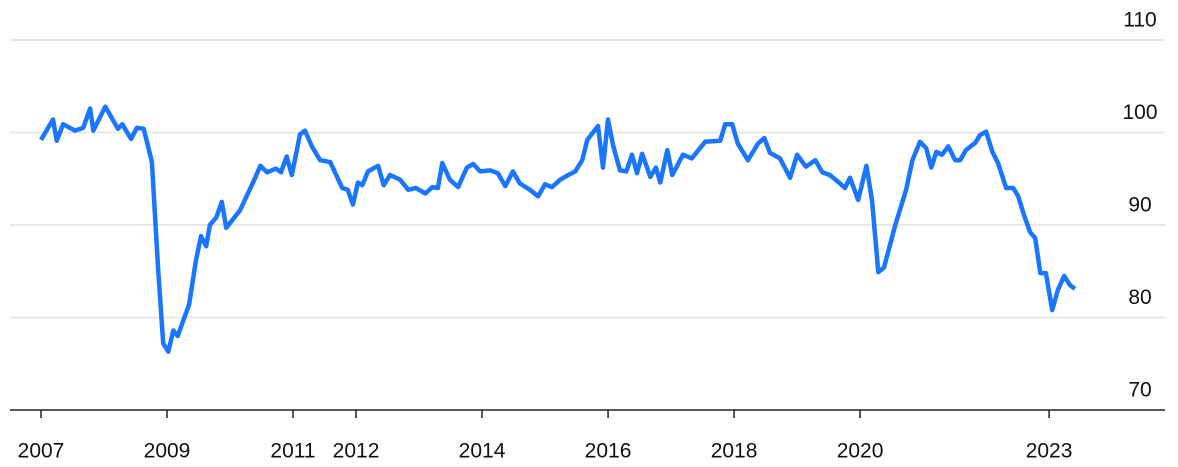  I want to click on x-tick-label: 2012, so click(356, 451).